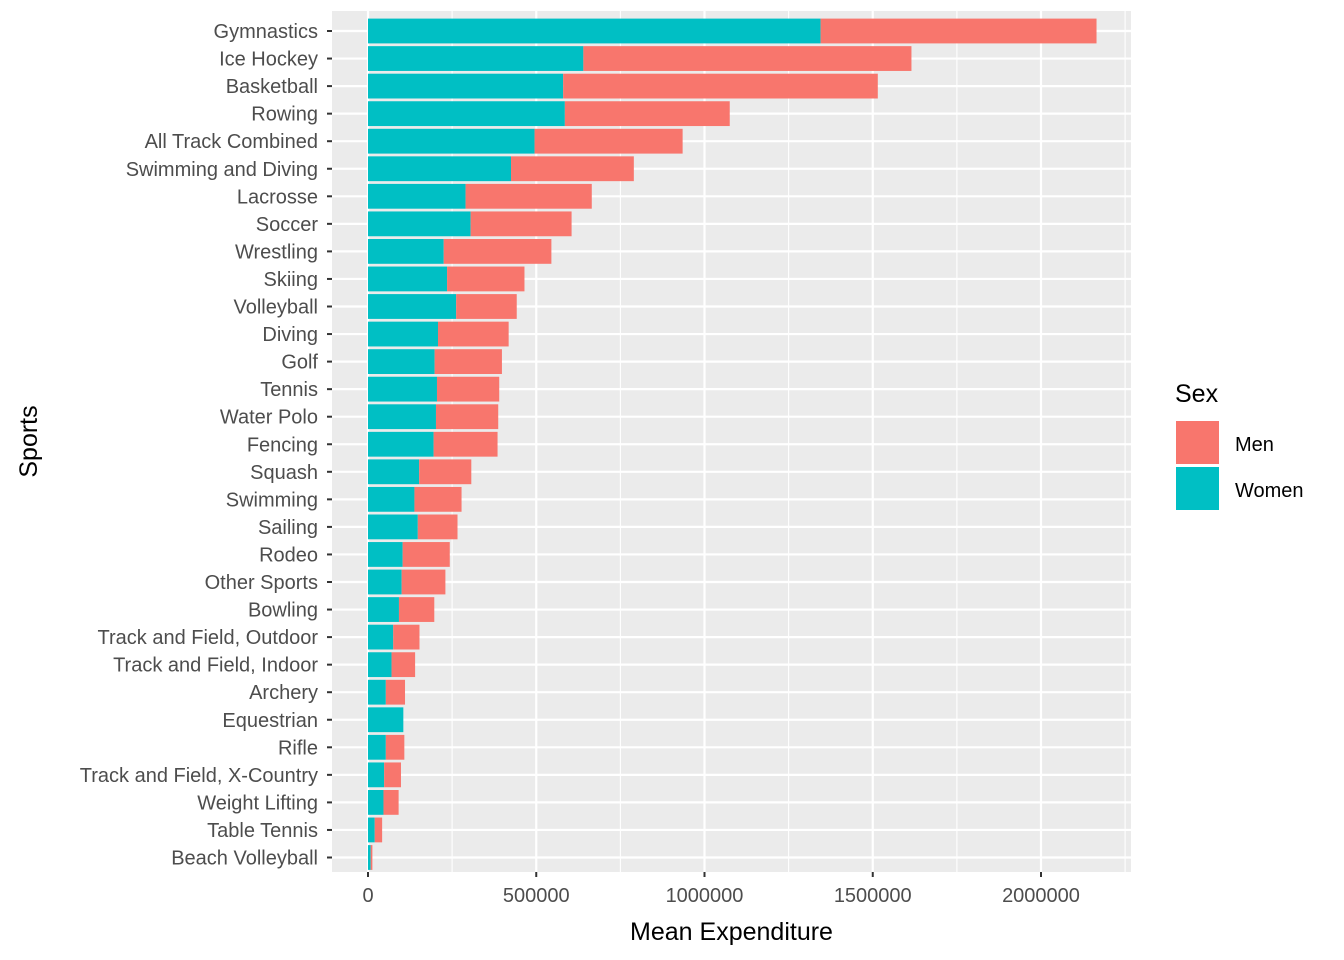  I want to click on legend: Sex Men Women, so click(1239, 445).